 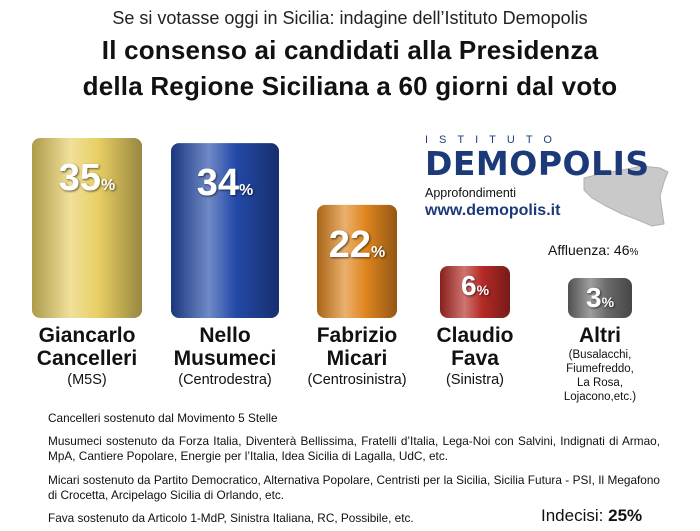 I want to click on indecisi-label: Indecisi:, so click(x=572, y=515).